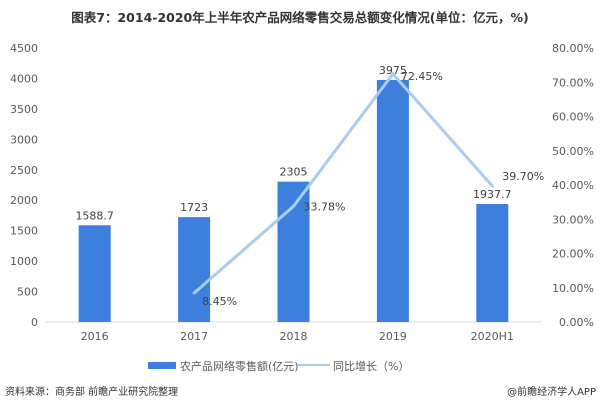 The width and height of the screenshot is (600, 412). Describe the element at coordinates (24, 139) in the screenshot. I see `left-tick-label: 3000` at that location.